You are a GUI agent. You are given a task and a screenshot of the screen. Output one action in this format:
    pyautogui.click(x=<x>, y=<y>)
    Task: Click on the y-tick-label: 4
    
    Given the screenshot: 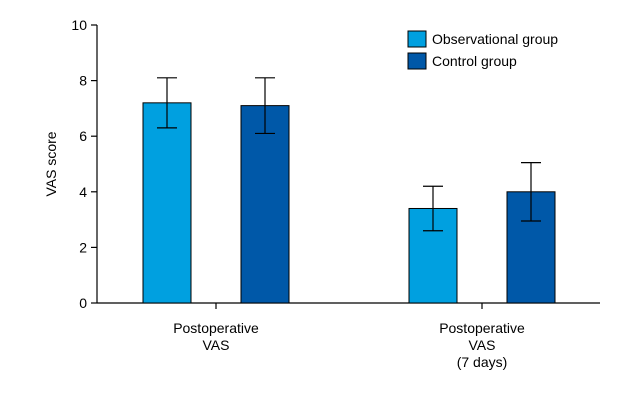 What is the action you would take?
    pyautogui.click(x=83, y=192)
    